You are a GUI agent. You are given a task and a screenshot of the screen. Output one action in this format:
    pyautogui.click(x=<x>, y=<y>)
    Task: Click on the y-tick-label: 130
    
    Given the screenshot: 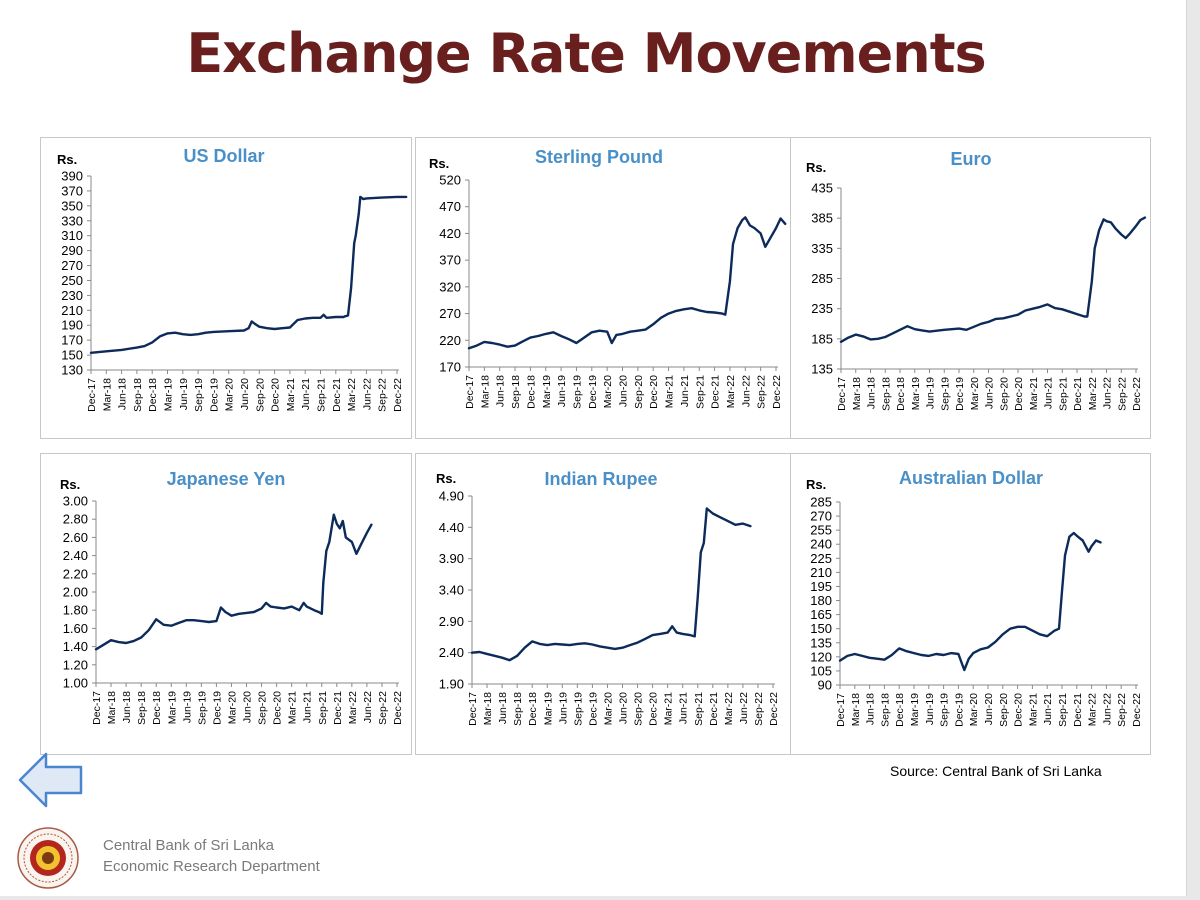 What is the action you would take?
    pyautogui.click(x=72, y=370)
    